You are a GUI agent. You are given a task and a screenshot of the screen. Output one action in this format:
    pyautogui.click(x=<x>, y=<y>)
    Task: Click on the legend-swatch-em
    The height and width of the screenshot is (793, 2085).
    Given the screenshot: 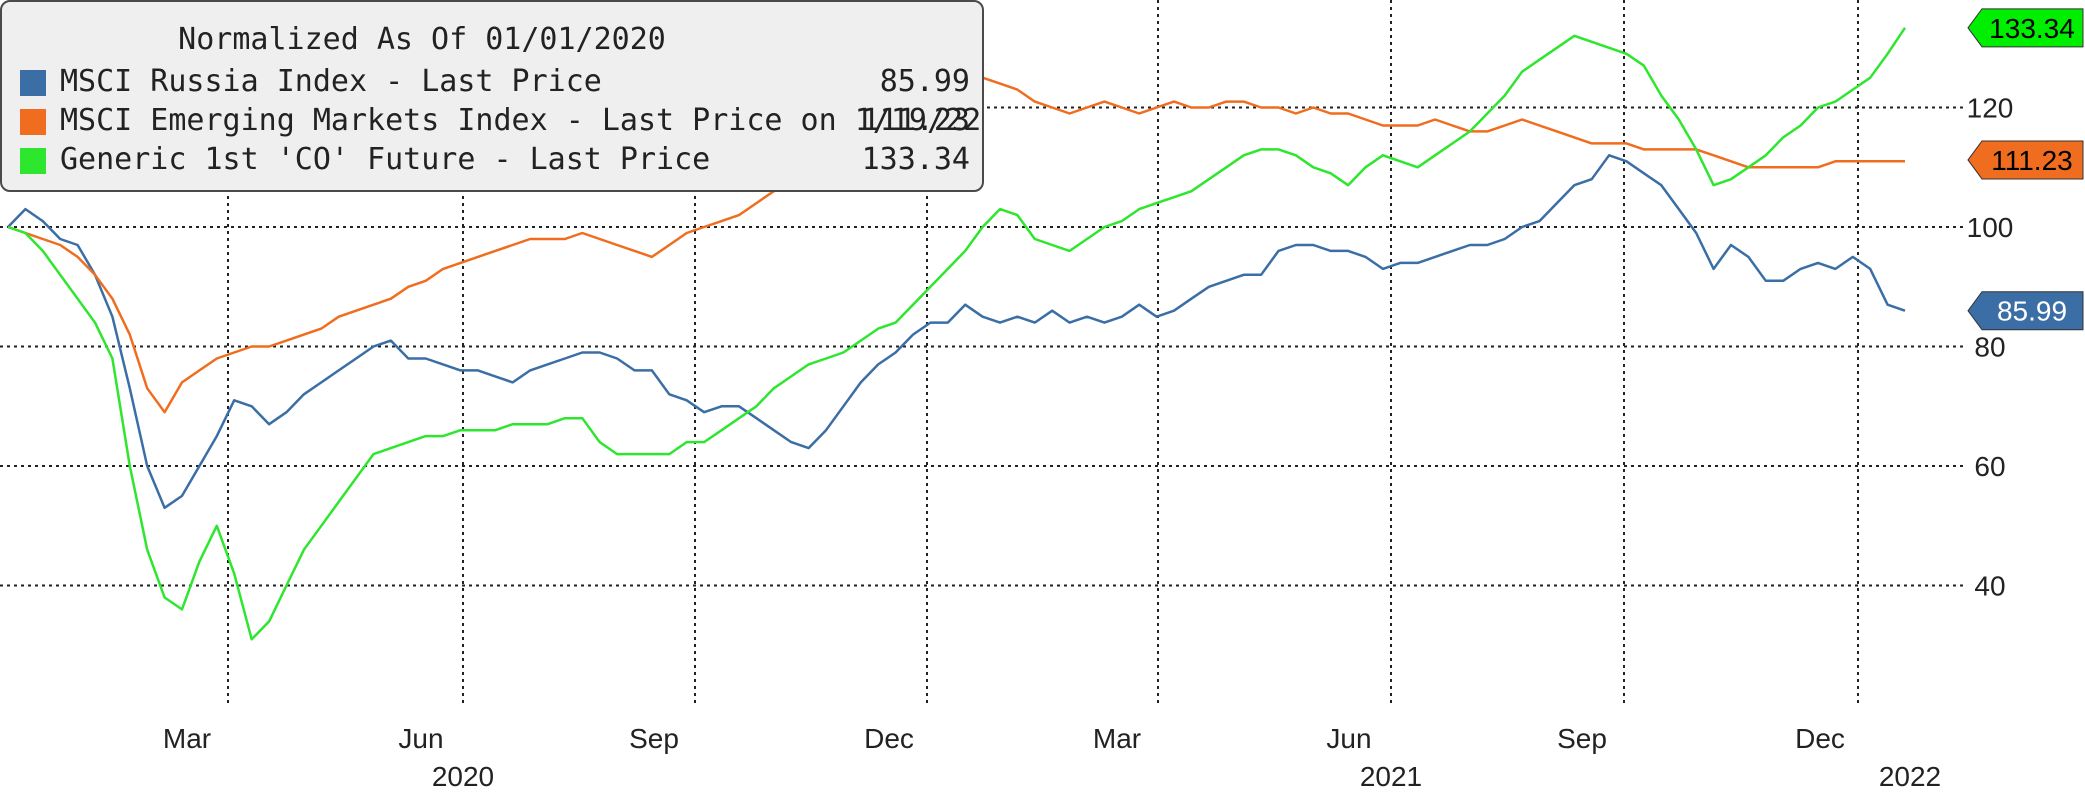 What is the action you would take?
    pyautogui.click(x=33, y=122)
    